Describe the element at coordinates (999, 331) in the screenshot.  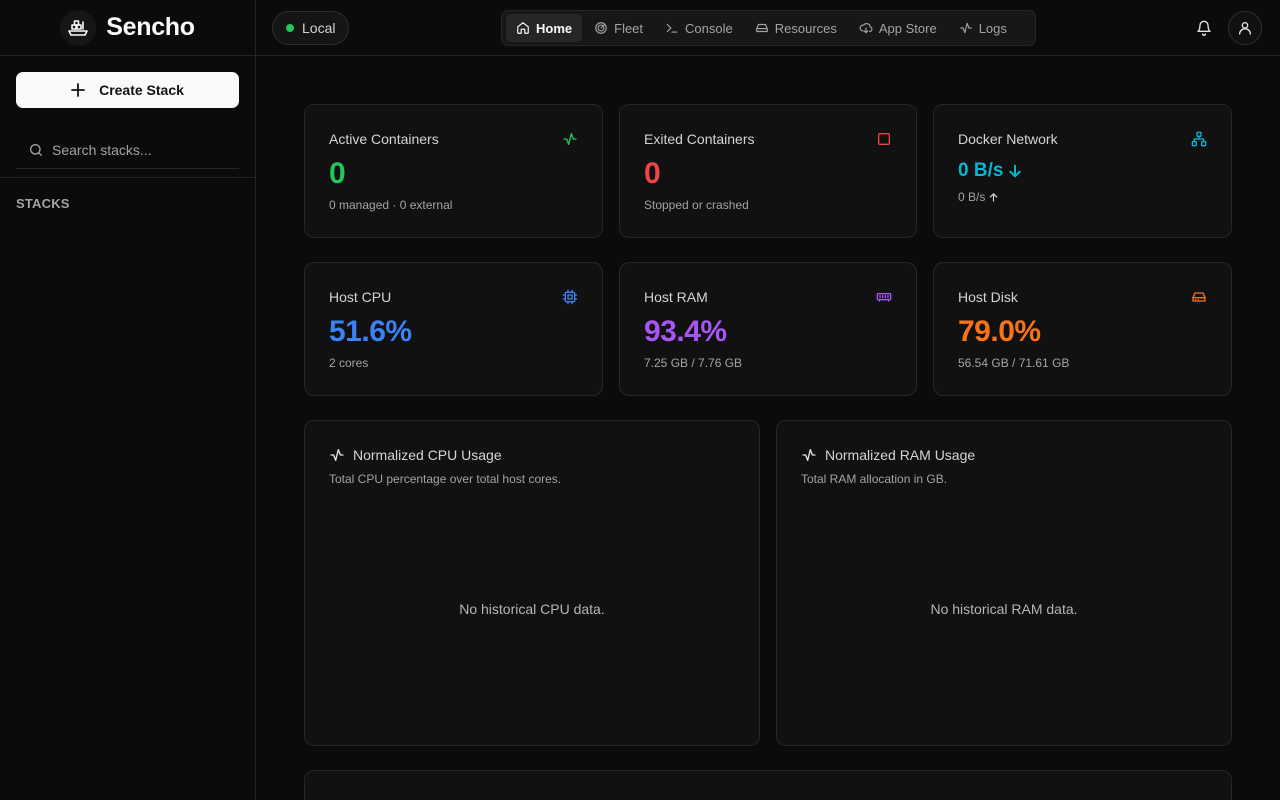
I see `host-disk-value: 79.0%` at that location.